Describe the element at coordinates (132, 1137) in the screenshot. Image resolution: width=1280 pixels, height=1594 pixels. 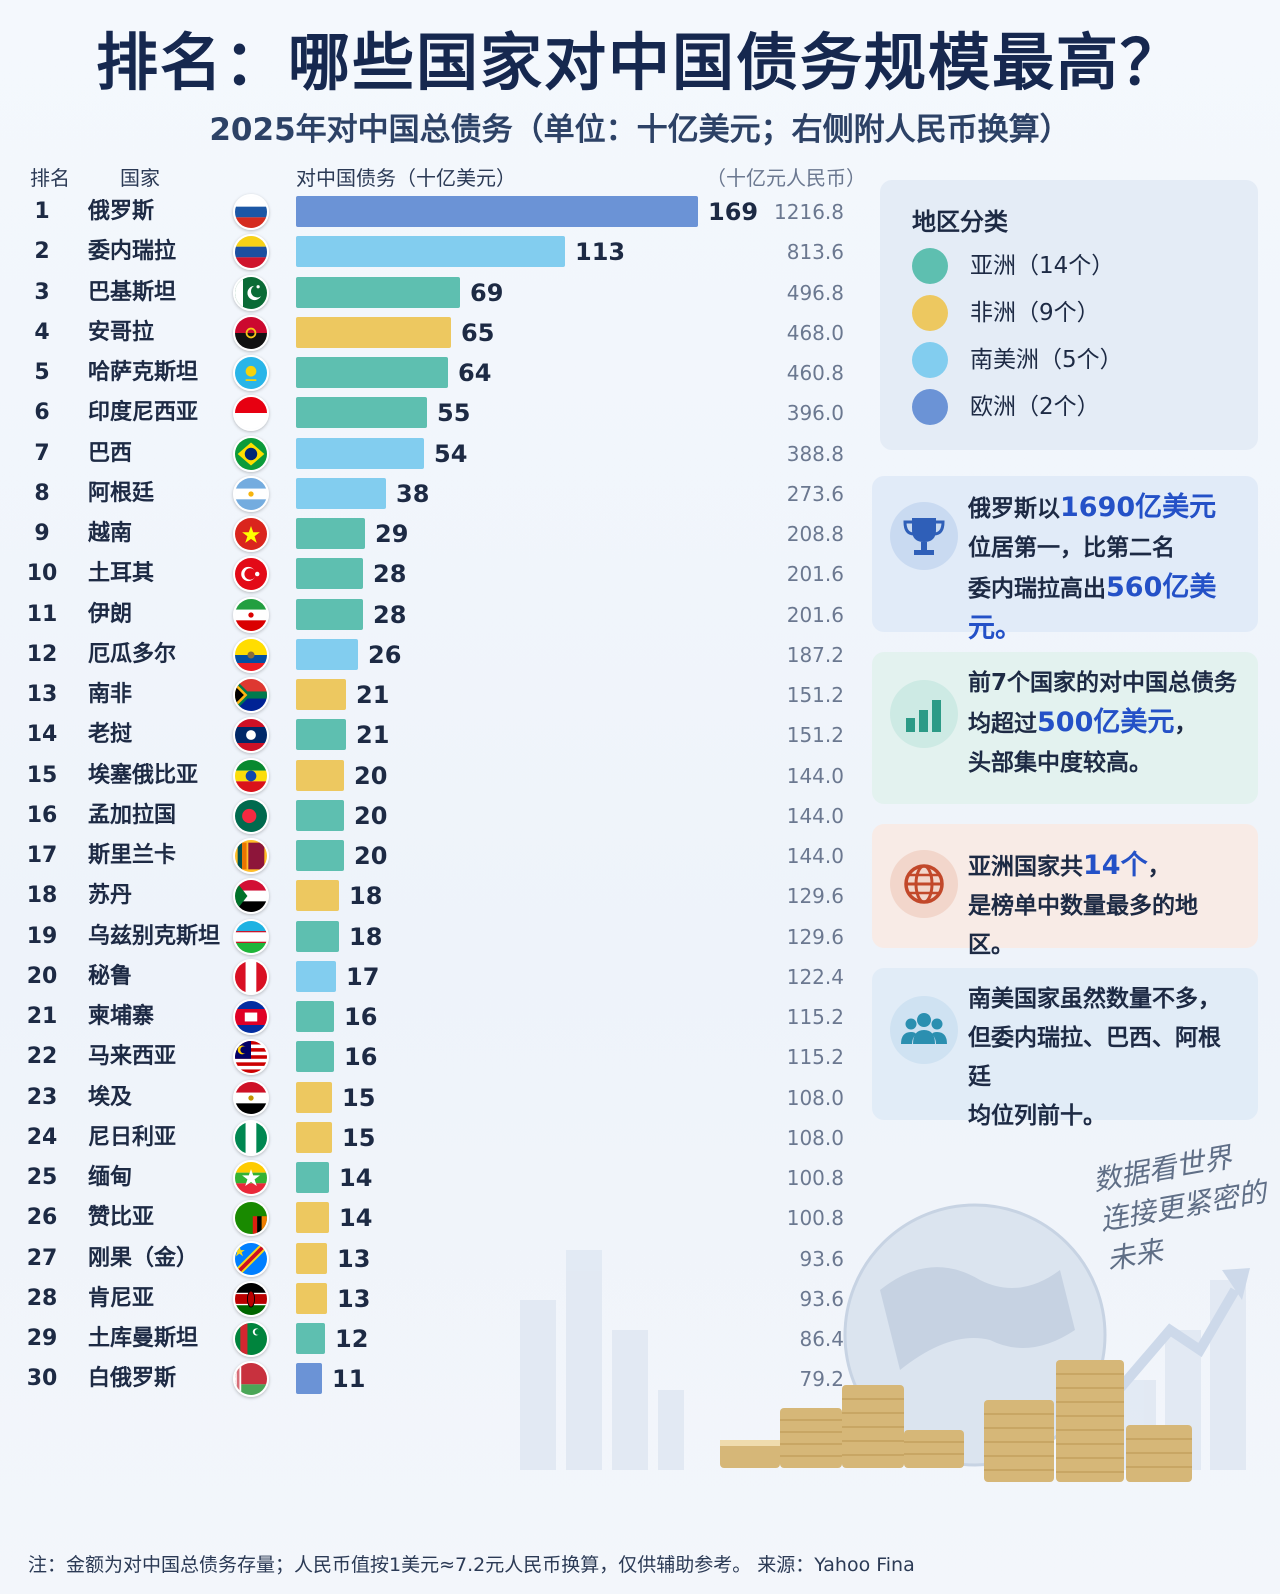
I see `country-label: 尼日利亚` at that location.